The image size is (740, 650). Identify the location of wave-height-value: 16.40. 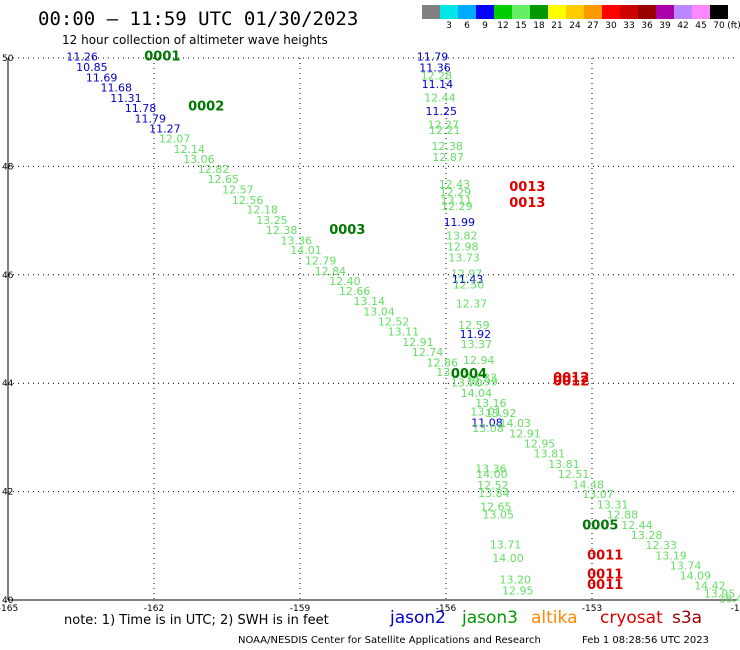
(729, 599).